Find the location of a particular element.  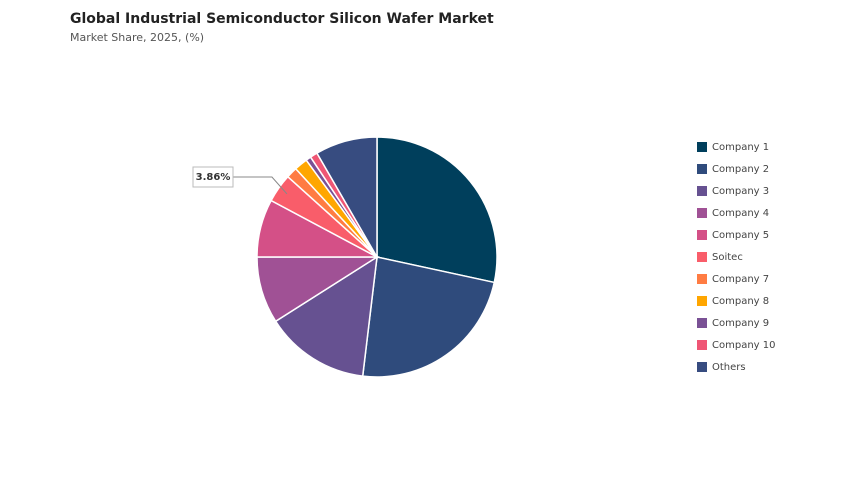

legend-label: Company 8 is located at coordinates (740, 301).